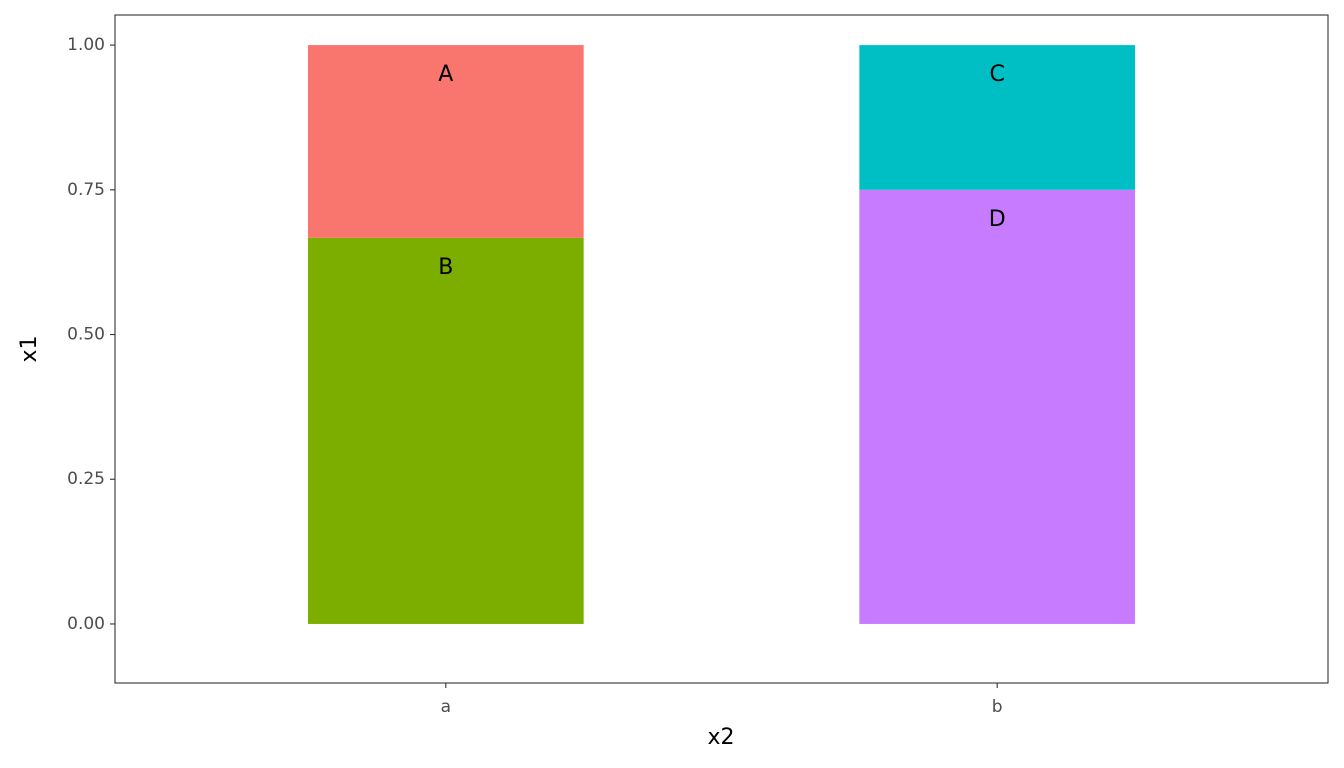  I want to click on y-tick-label: 0.25, so click(86, 479).